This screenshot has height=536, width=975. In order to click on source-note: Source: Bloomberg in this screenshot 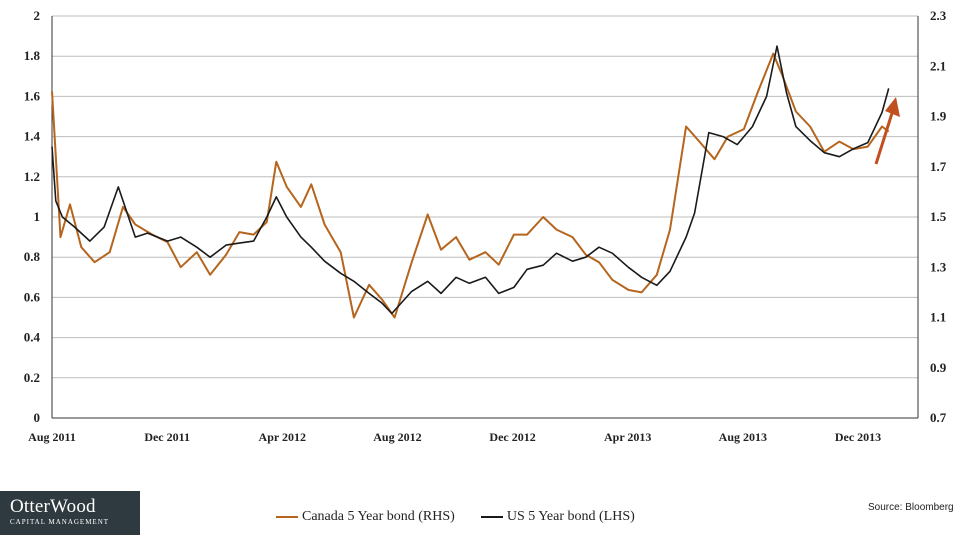, I will do `click(911, 507)`.